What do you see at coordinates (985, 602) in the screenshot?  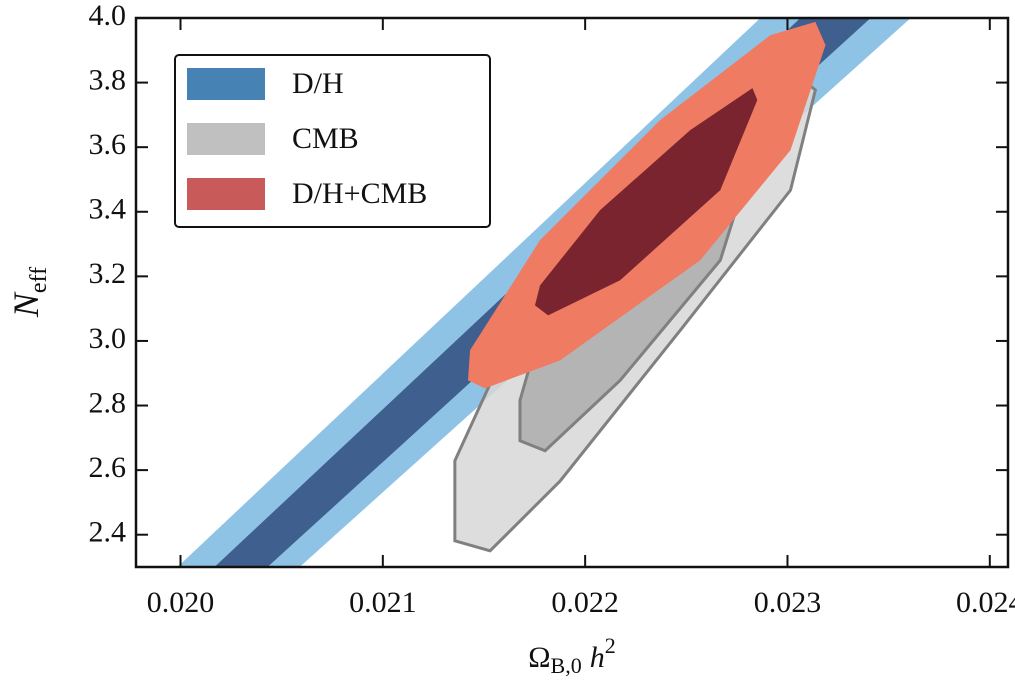 I see `x-tick-label: 0.024` at bounding box center [985, 602].